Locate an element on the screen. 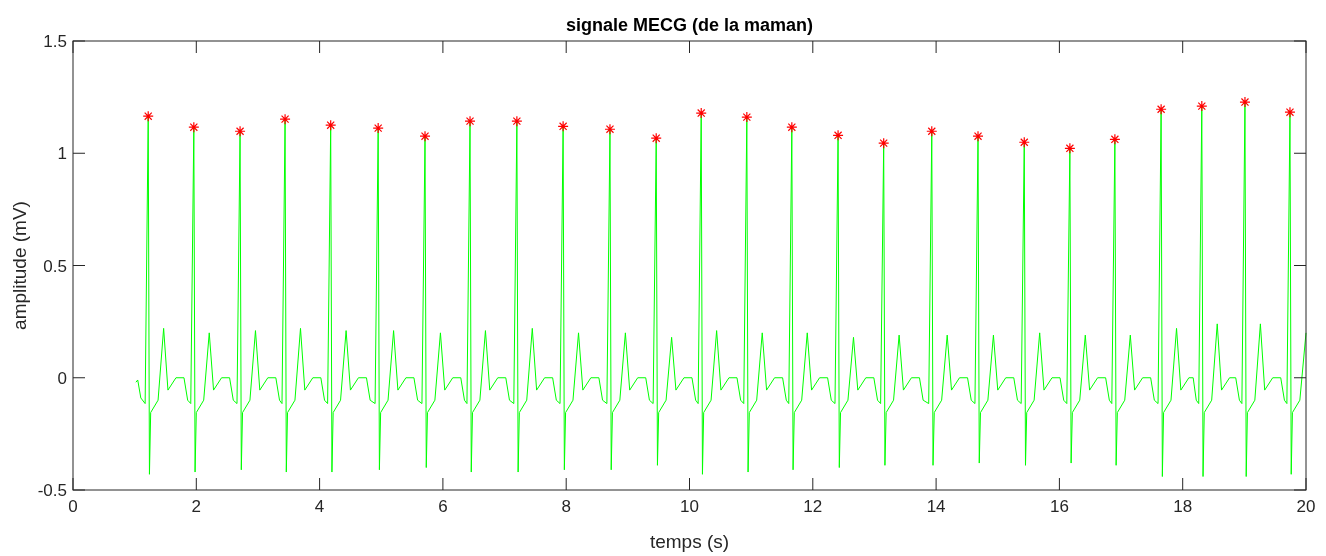 This screenshot has height=556, width=1326. x-tick-label: 16 is located at coordinates (1059, 506).